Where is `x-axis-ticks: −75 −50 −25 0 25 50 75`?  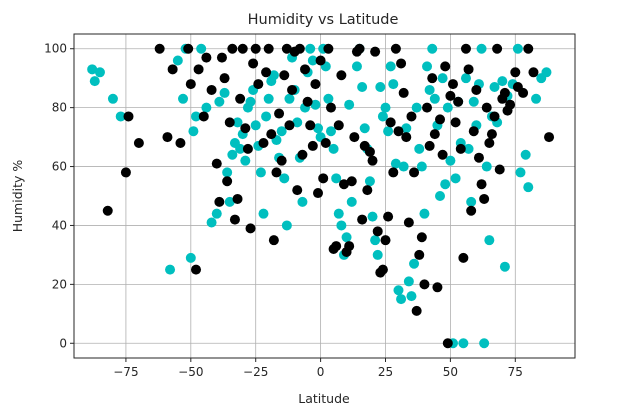
x-axis-ticks: −75 −50 −25 0 25 50 75 is located at coordinates (318, 368).